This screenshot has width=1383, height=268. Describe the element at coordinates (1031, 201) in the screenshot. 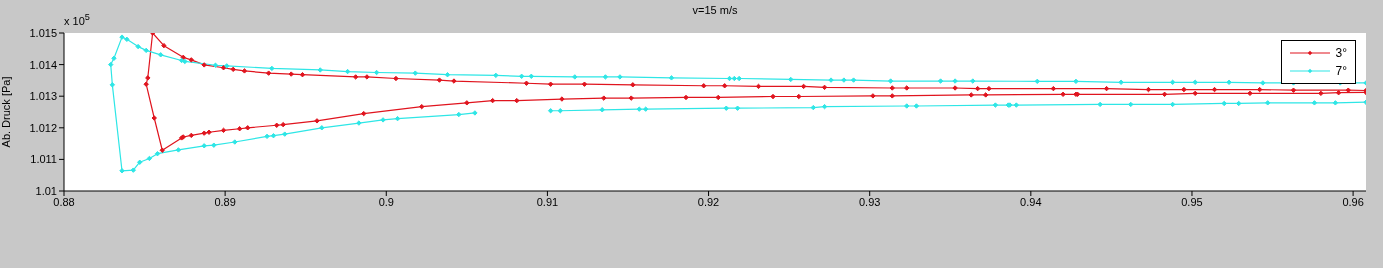

I see `x-tick-label: 0.94` at that location.